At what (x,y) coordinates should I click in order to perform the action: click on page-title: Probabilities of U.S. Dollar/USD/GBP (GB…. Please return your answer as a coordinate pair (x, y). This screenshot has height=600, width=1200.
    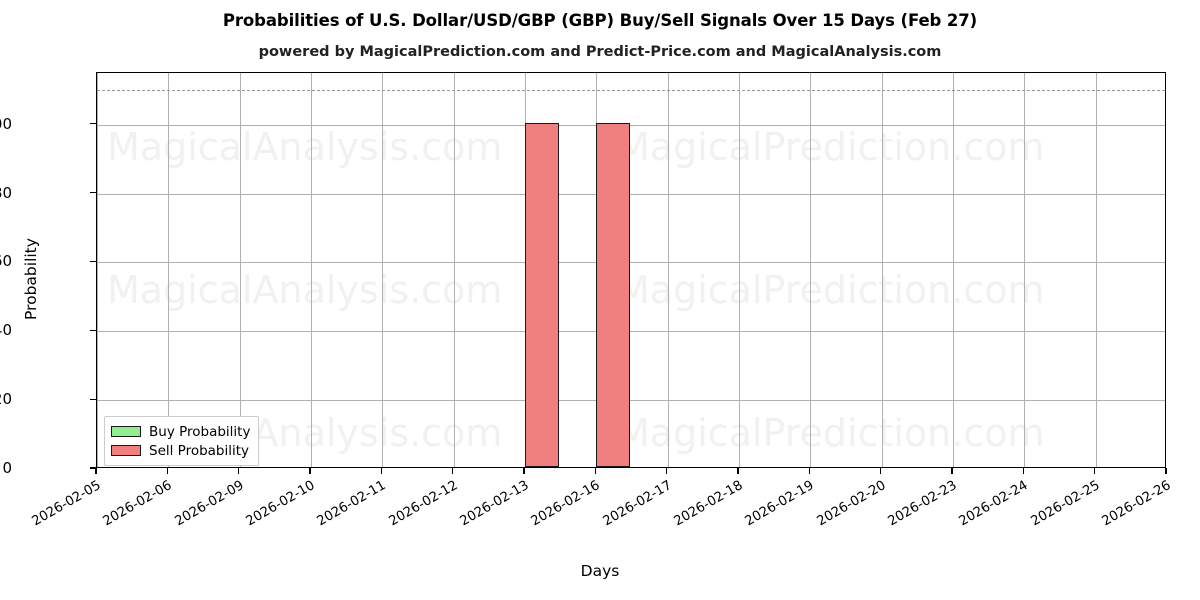
    Looking at the image, I should click on (600, 20).